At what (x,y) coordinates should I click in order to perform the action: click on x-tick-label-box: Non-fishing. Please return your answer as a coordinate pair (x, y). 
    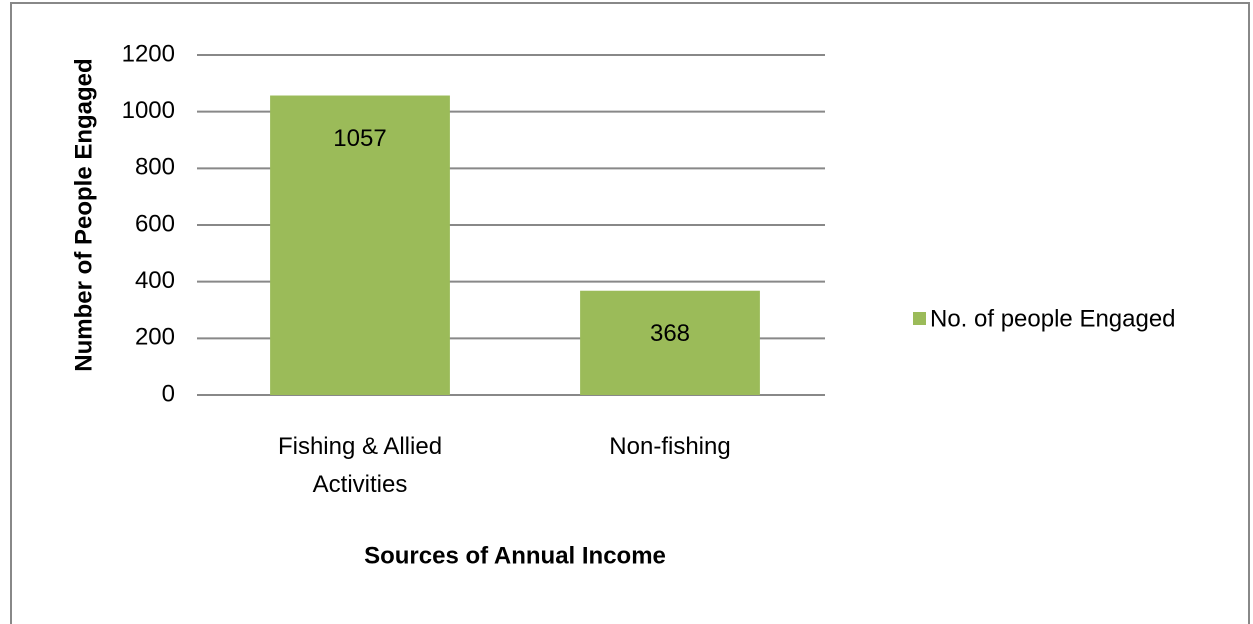
    Looking at the image, I should click on (670, 446).